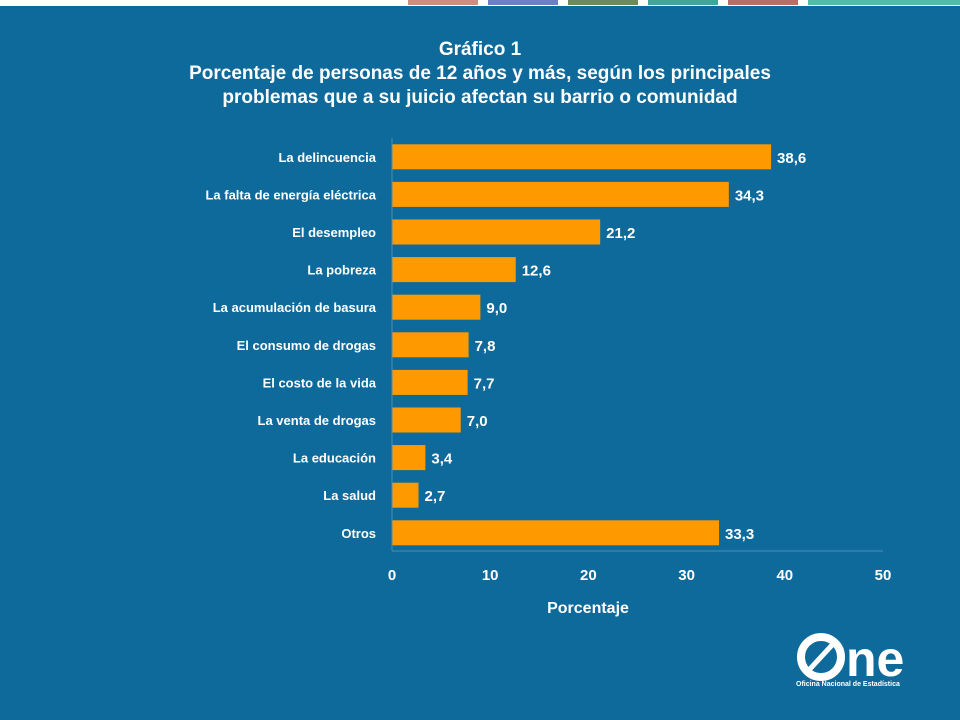  I want to click on x-tick-label: 50, so click(883, 575).